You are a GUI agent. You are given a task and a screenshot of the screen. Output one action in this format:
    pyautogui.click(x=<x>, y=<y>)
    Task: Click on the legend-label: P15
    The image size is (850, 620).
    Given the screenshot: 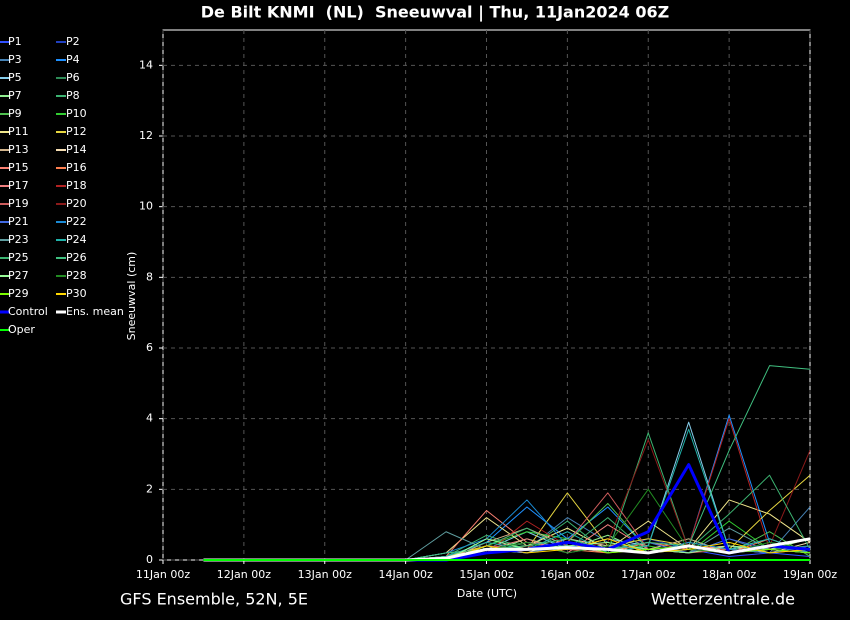 What is the action you would take?
    pyautogui.click(x=18, y=167)
    